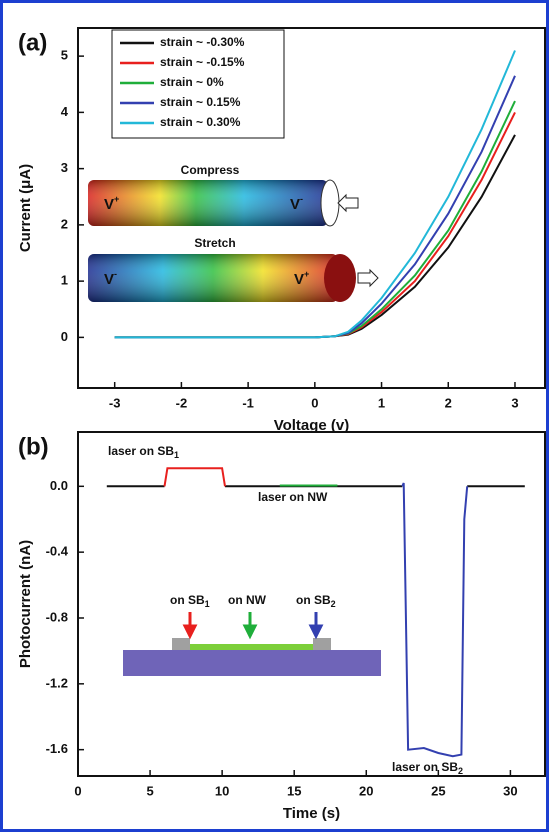 The height and width of the screenshot is (832, 549). What do you see at coordinates (25, 208) in the screenshot?
I see `y-axis-title: Current (μA)` at bounding box center [25, 208].